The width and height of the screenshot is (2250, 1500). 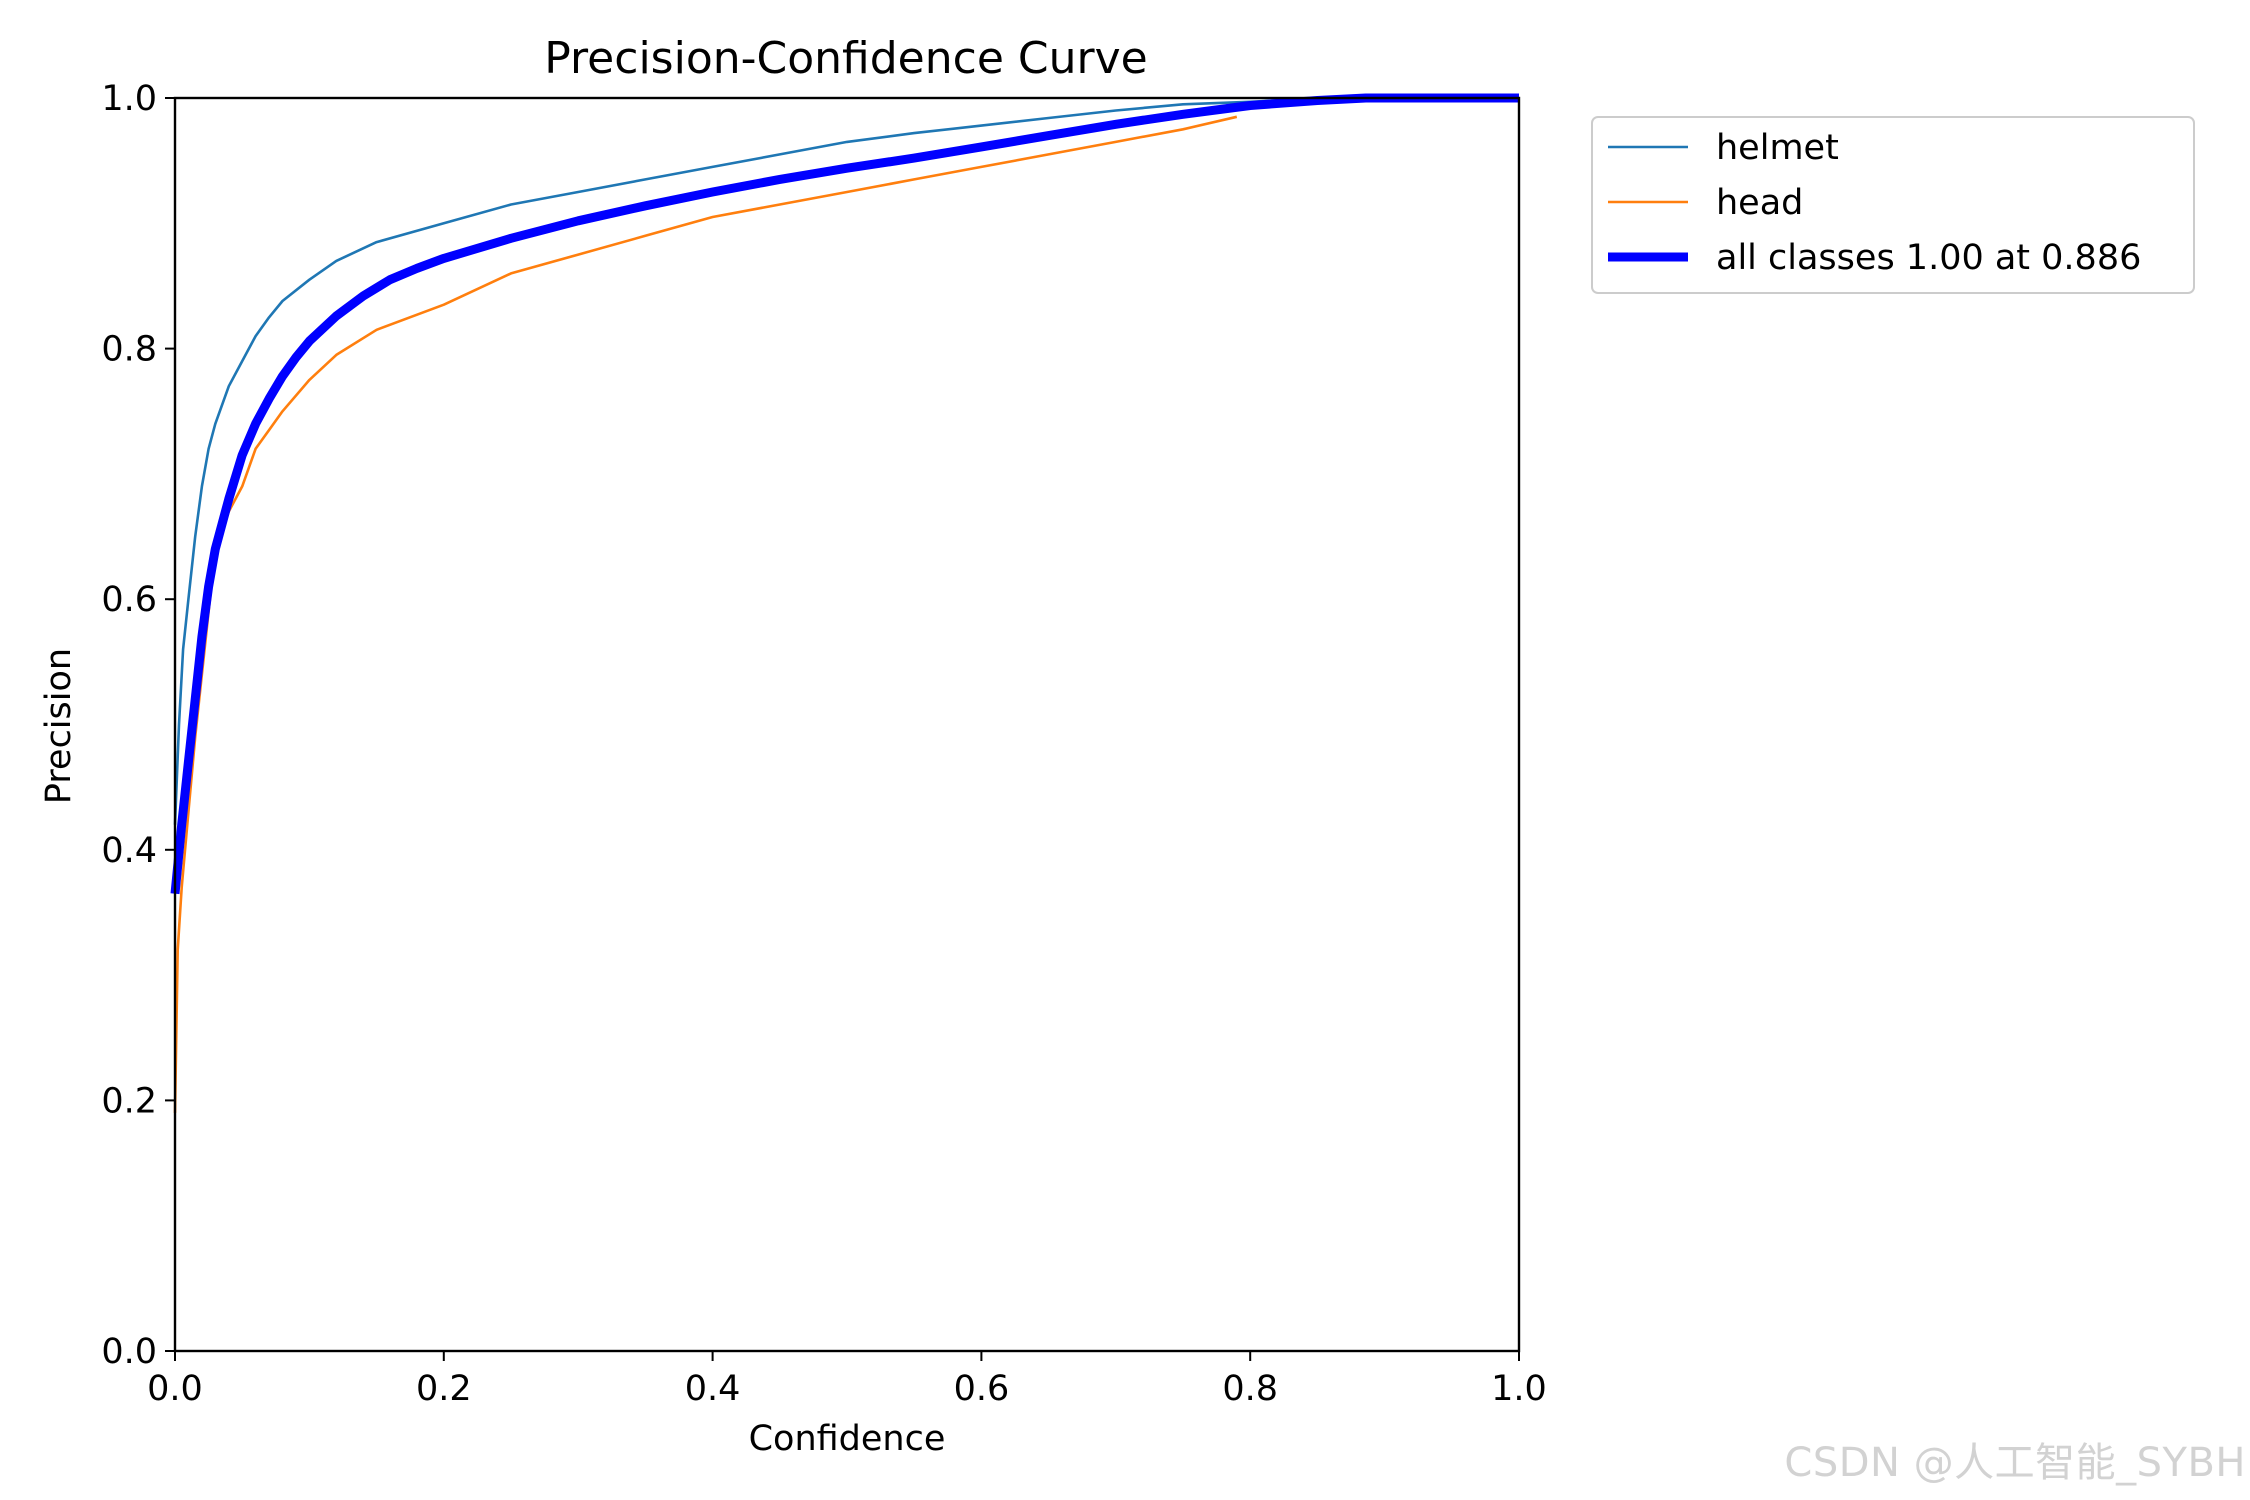 I want to click on chart-title: Precision-Confidence Curve, so click(x=845, y=58).